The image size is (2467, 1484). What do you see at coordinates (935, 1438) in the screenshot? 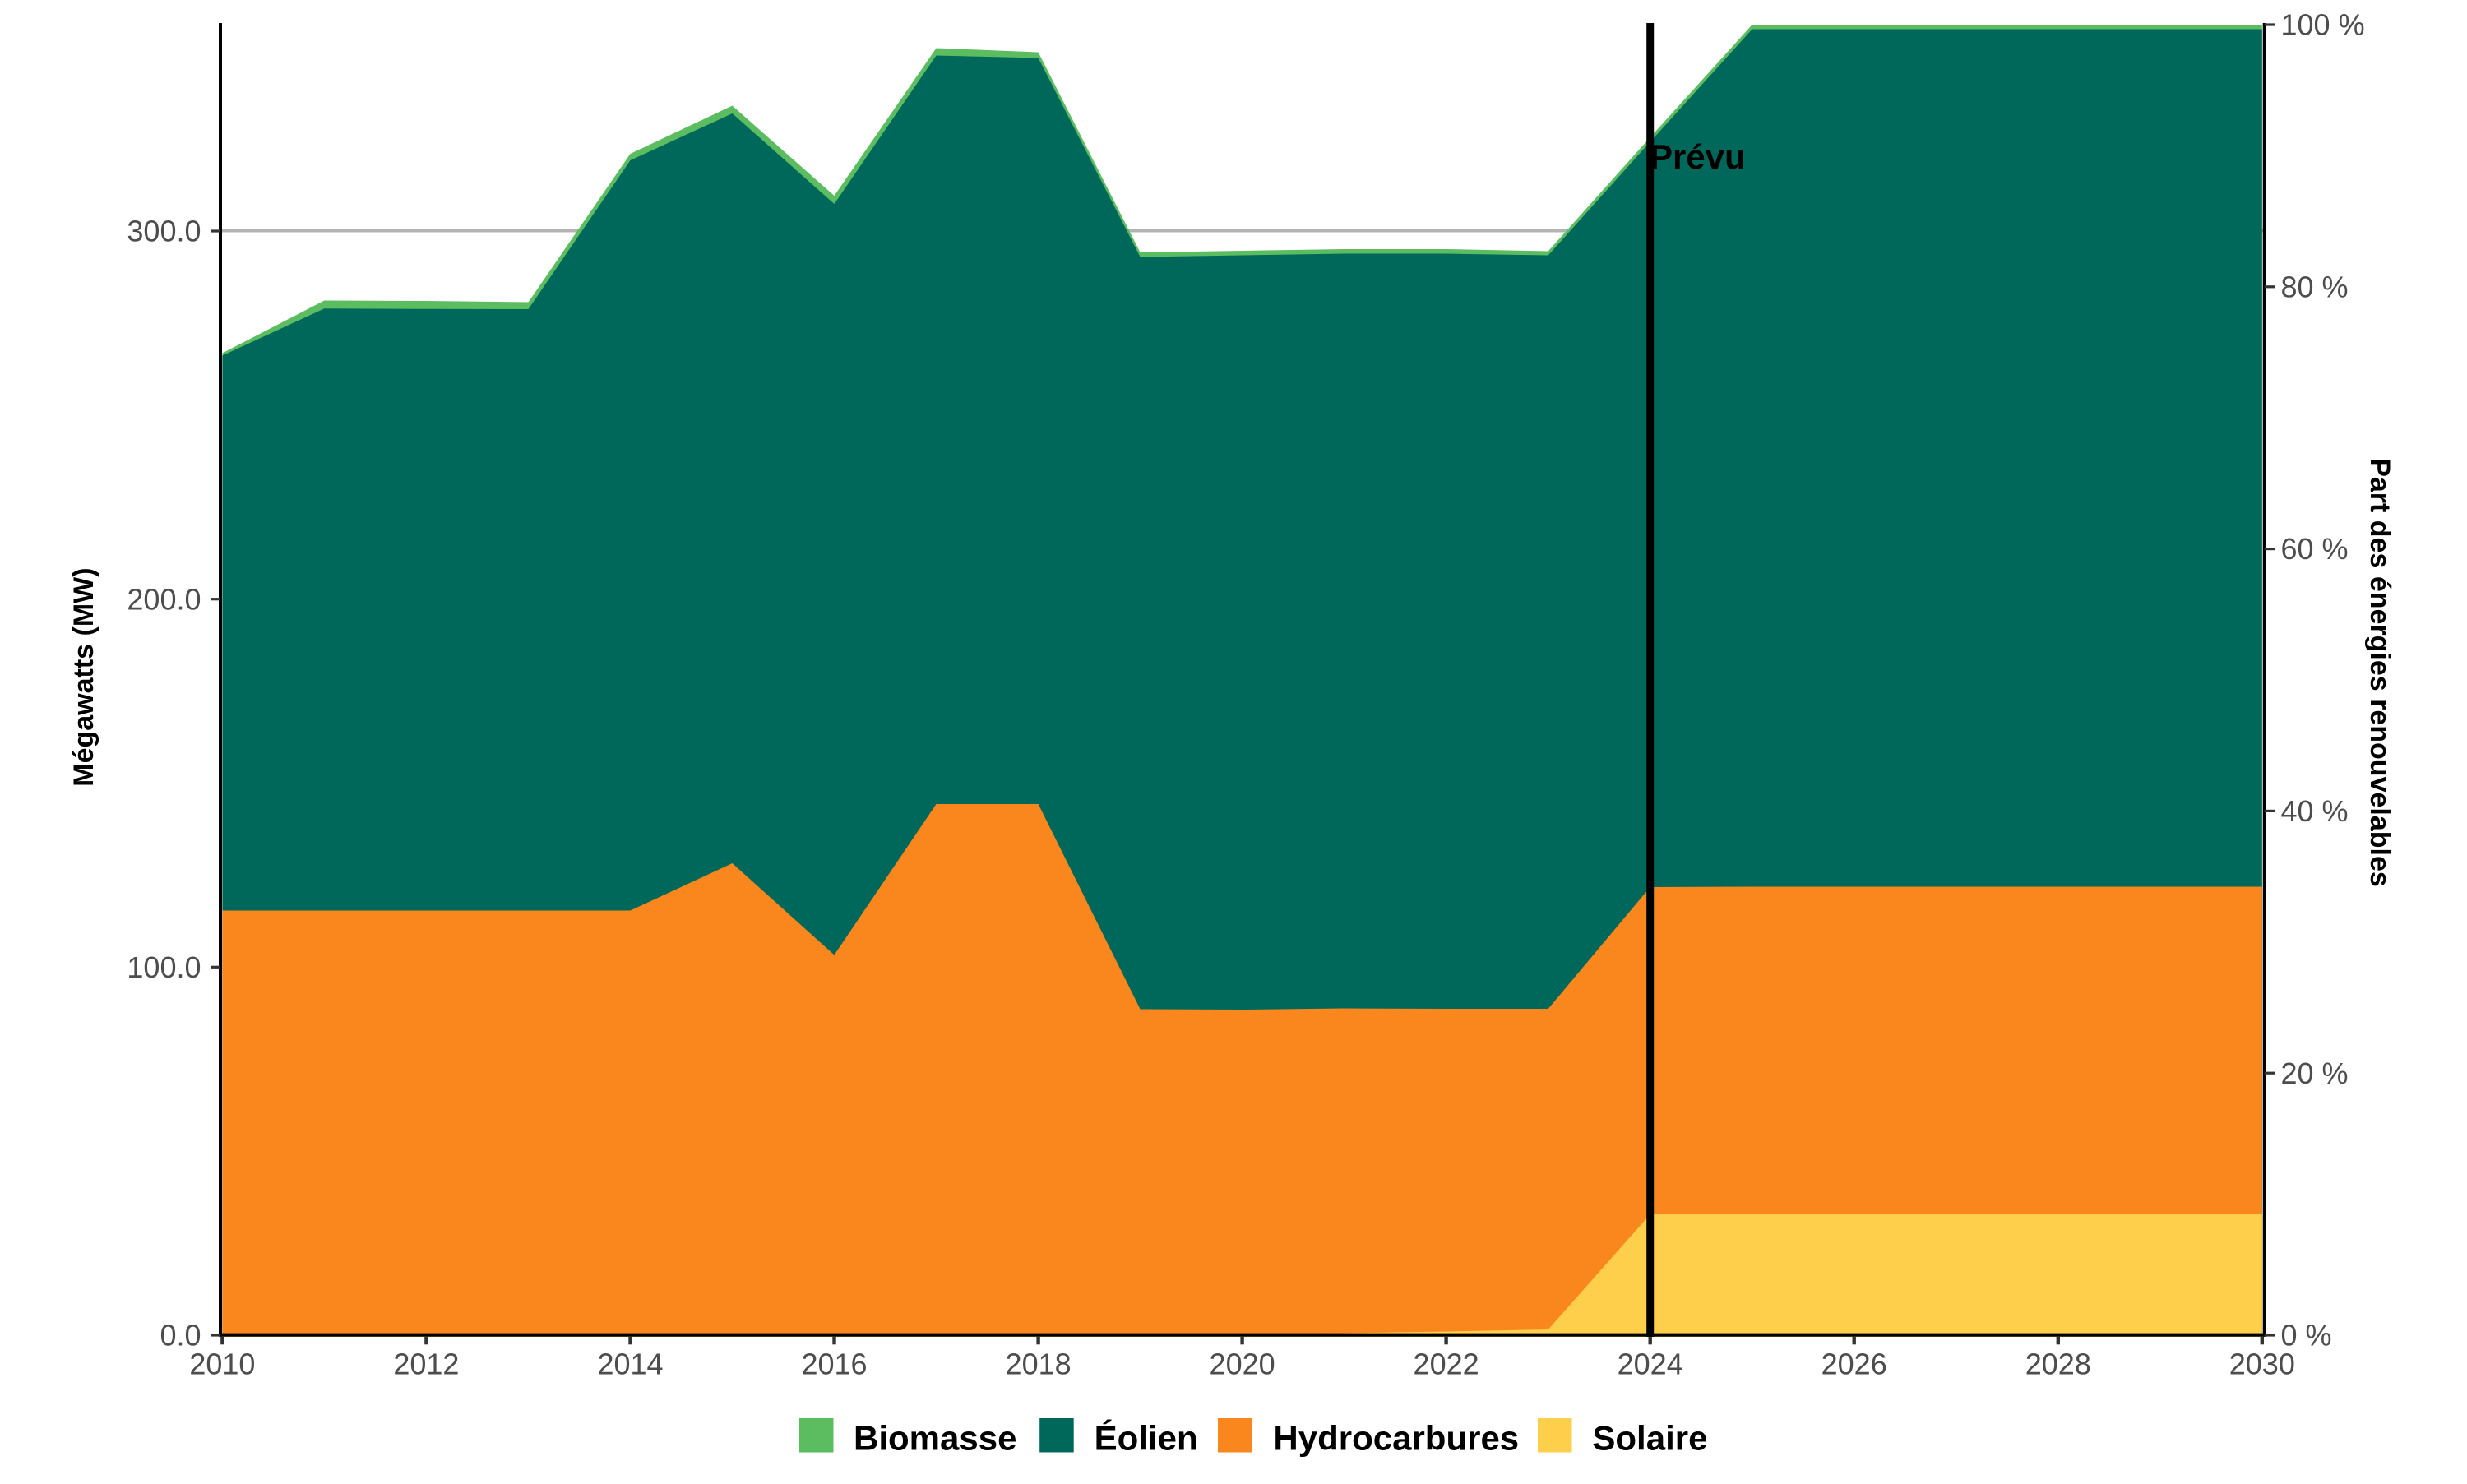
I see `svg-text: Biomasse` at bounding box center [935, 1438].